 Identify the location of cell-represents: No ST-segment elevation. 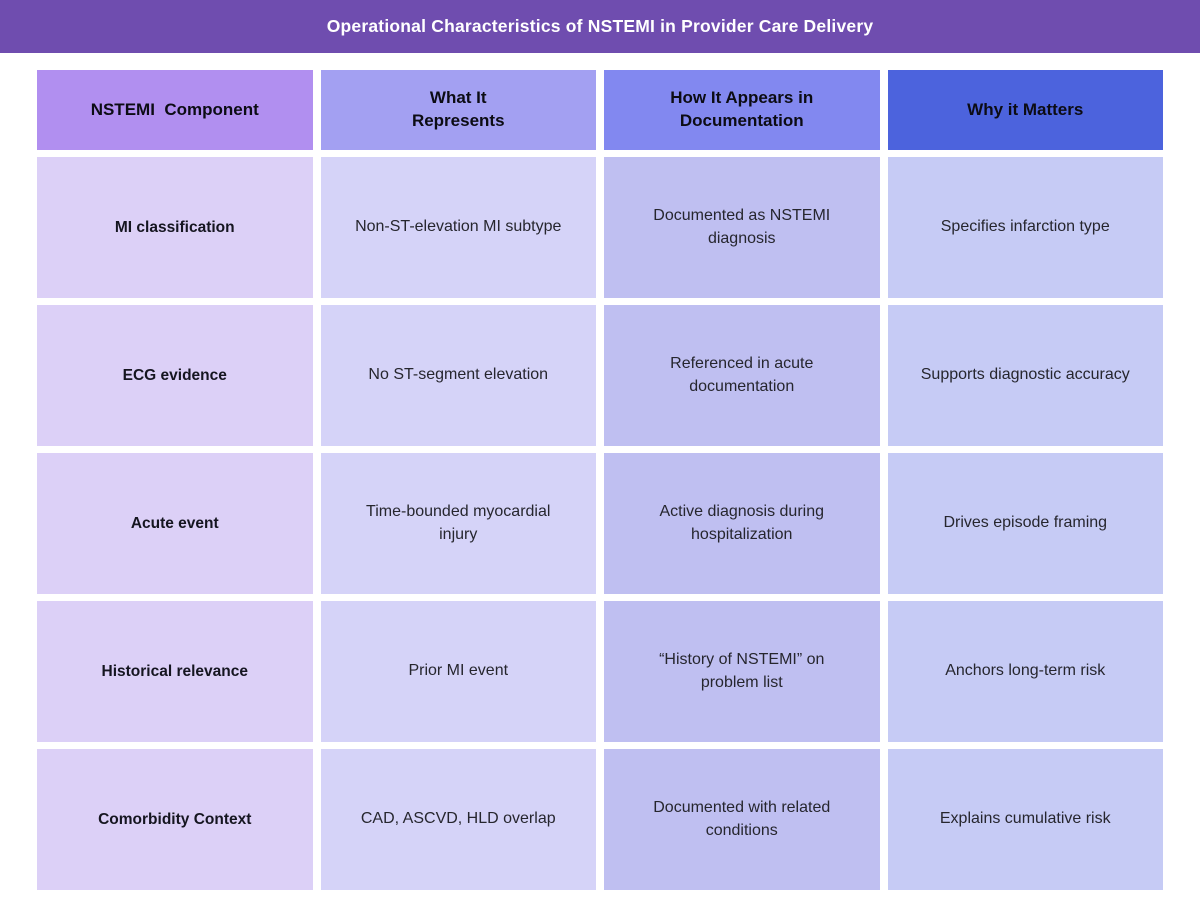
(458, 375).